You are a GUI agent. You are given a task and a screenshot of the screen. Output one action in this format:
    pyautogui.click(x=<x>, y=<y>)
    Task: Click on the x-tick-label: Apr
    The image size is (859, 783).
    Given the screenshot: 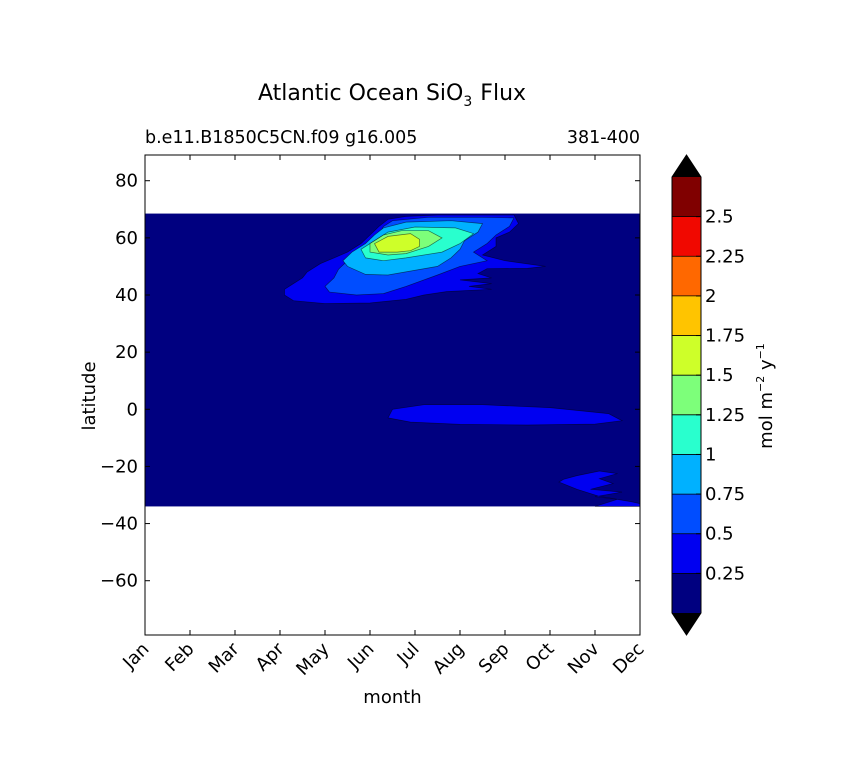 What is the action you would take?
    pyautogui.click(x=270, y=656)
    